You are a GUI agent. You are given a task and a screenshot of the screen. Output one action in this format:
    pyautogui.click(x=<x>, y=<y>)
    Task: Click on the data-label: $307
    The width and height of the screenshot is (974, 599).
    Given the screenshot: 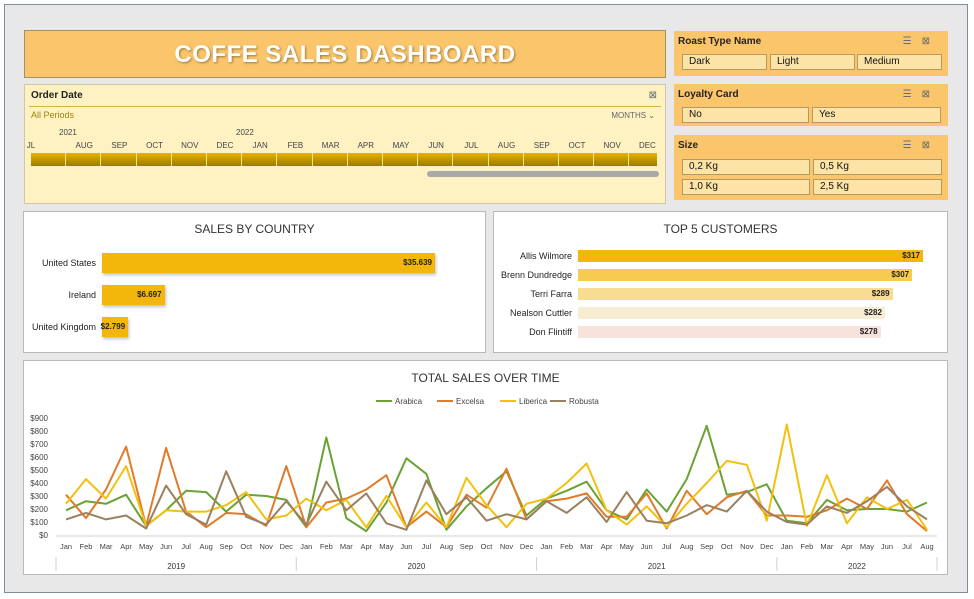 What is the action you would take?
    pyautogui.click(x=900, y=274)
    